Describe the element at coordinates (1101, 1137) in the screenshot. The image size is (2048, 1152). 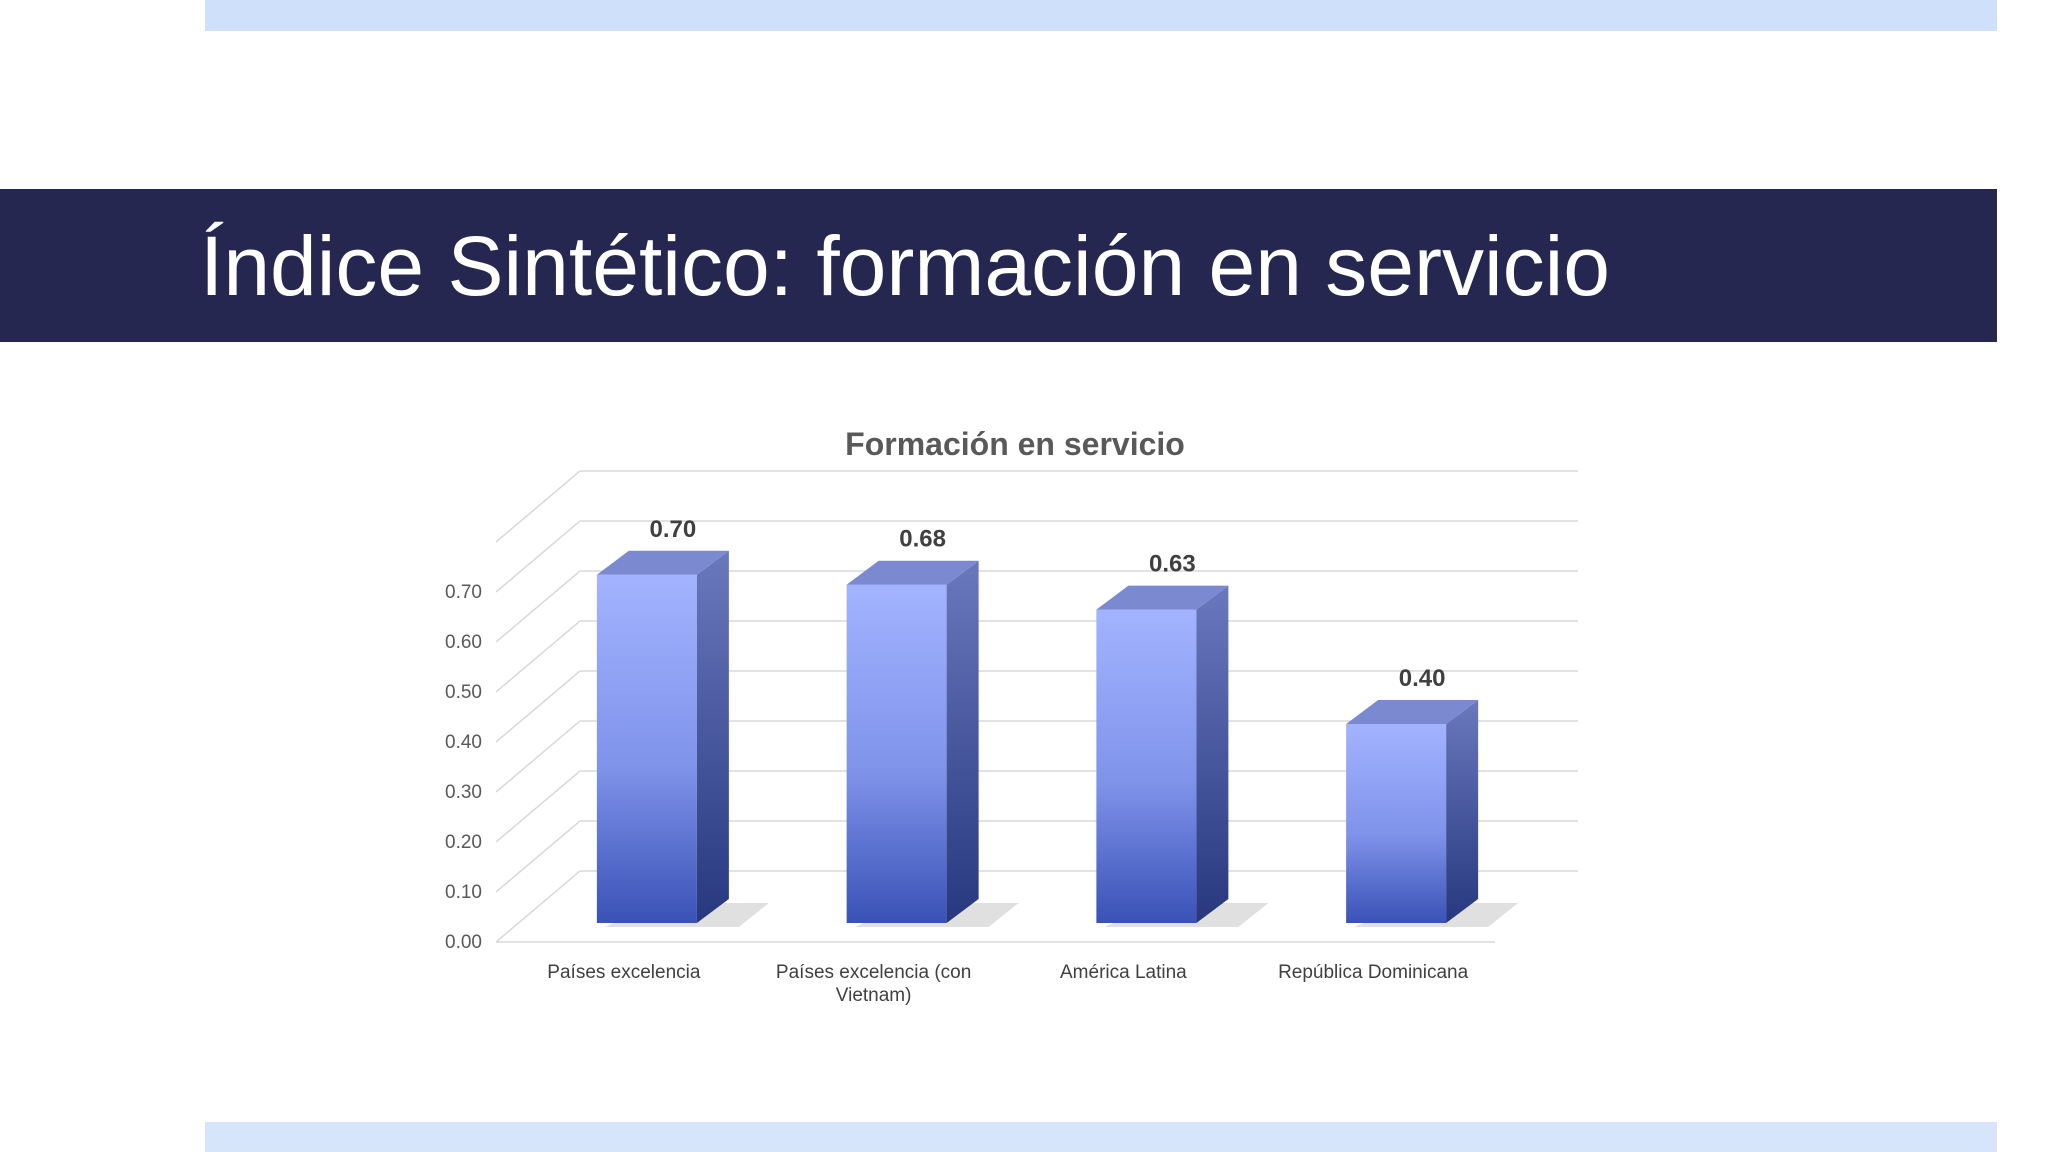
I see `bottom-accent-band` at that location.